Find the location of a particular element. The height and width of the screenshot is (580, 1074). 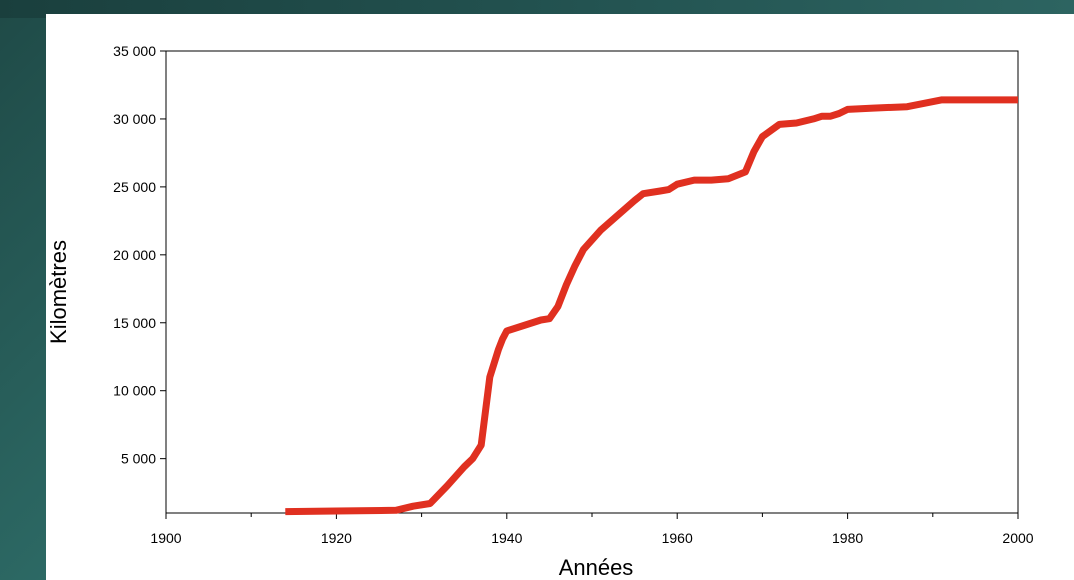

x-axis-title: Années is located at coordinates (596, 567).